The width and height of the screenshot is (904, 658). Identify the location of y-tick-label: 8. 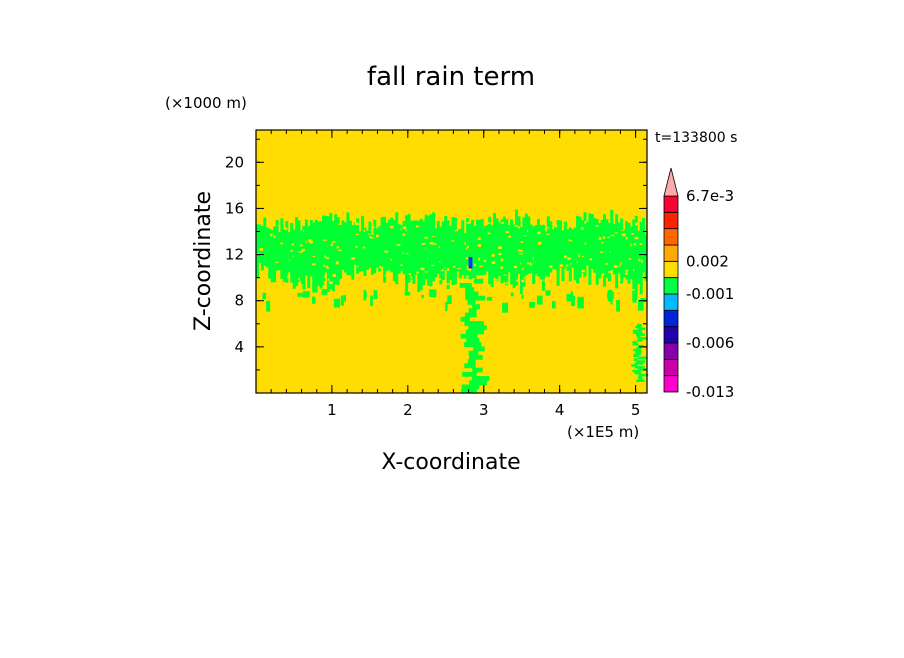
(239, 301).